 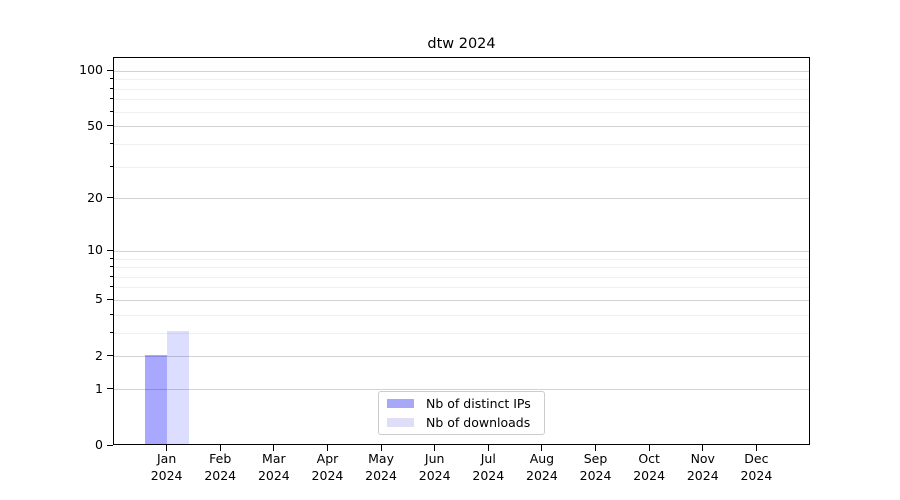 I want to click on y-axis-tick-label: 1, so click(x=99, y=388).